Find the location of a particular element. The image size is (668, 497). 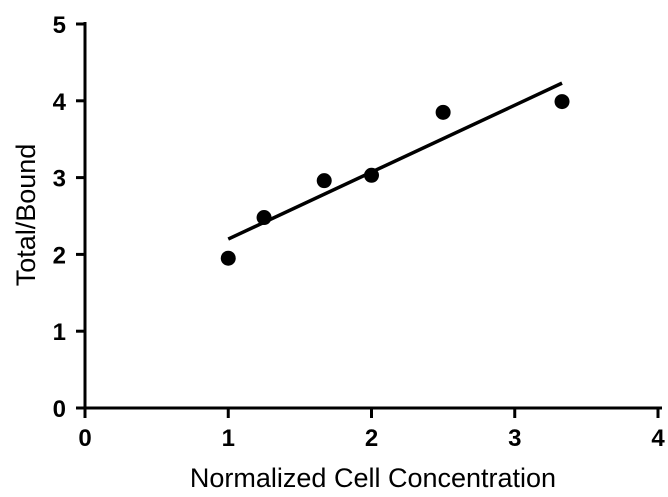

y-tick-label: 3 is located at coordinates (59, 179).